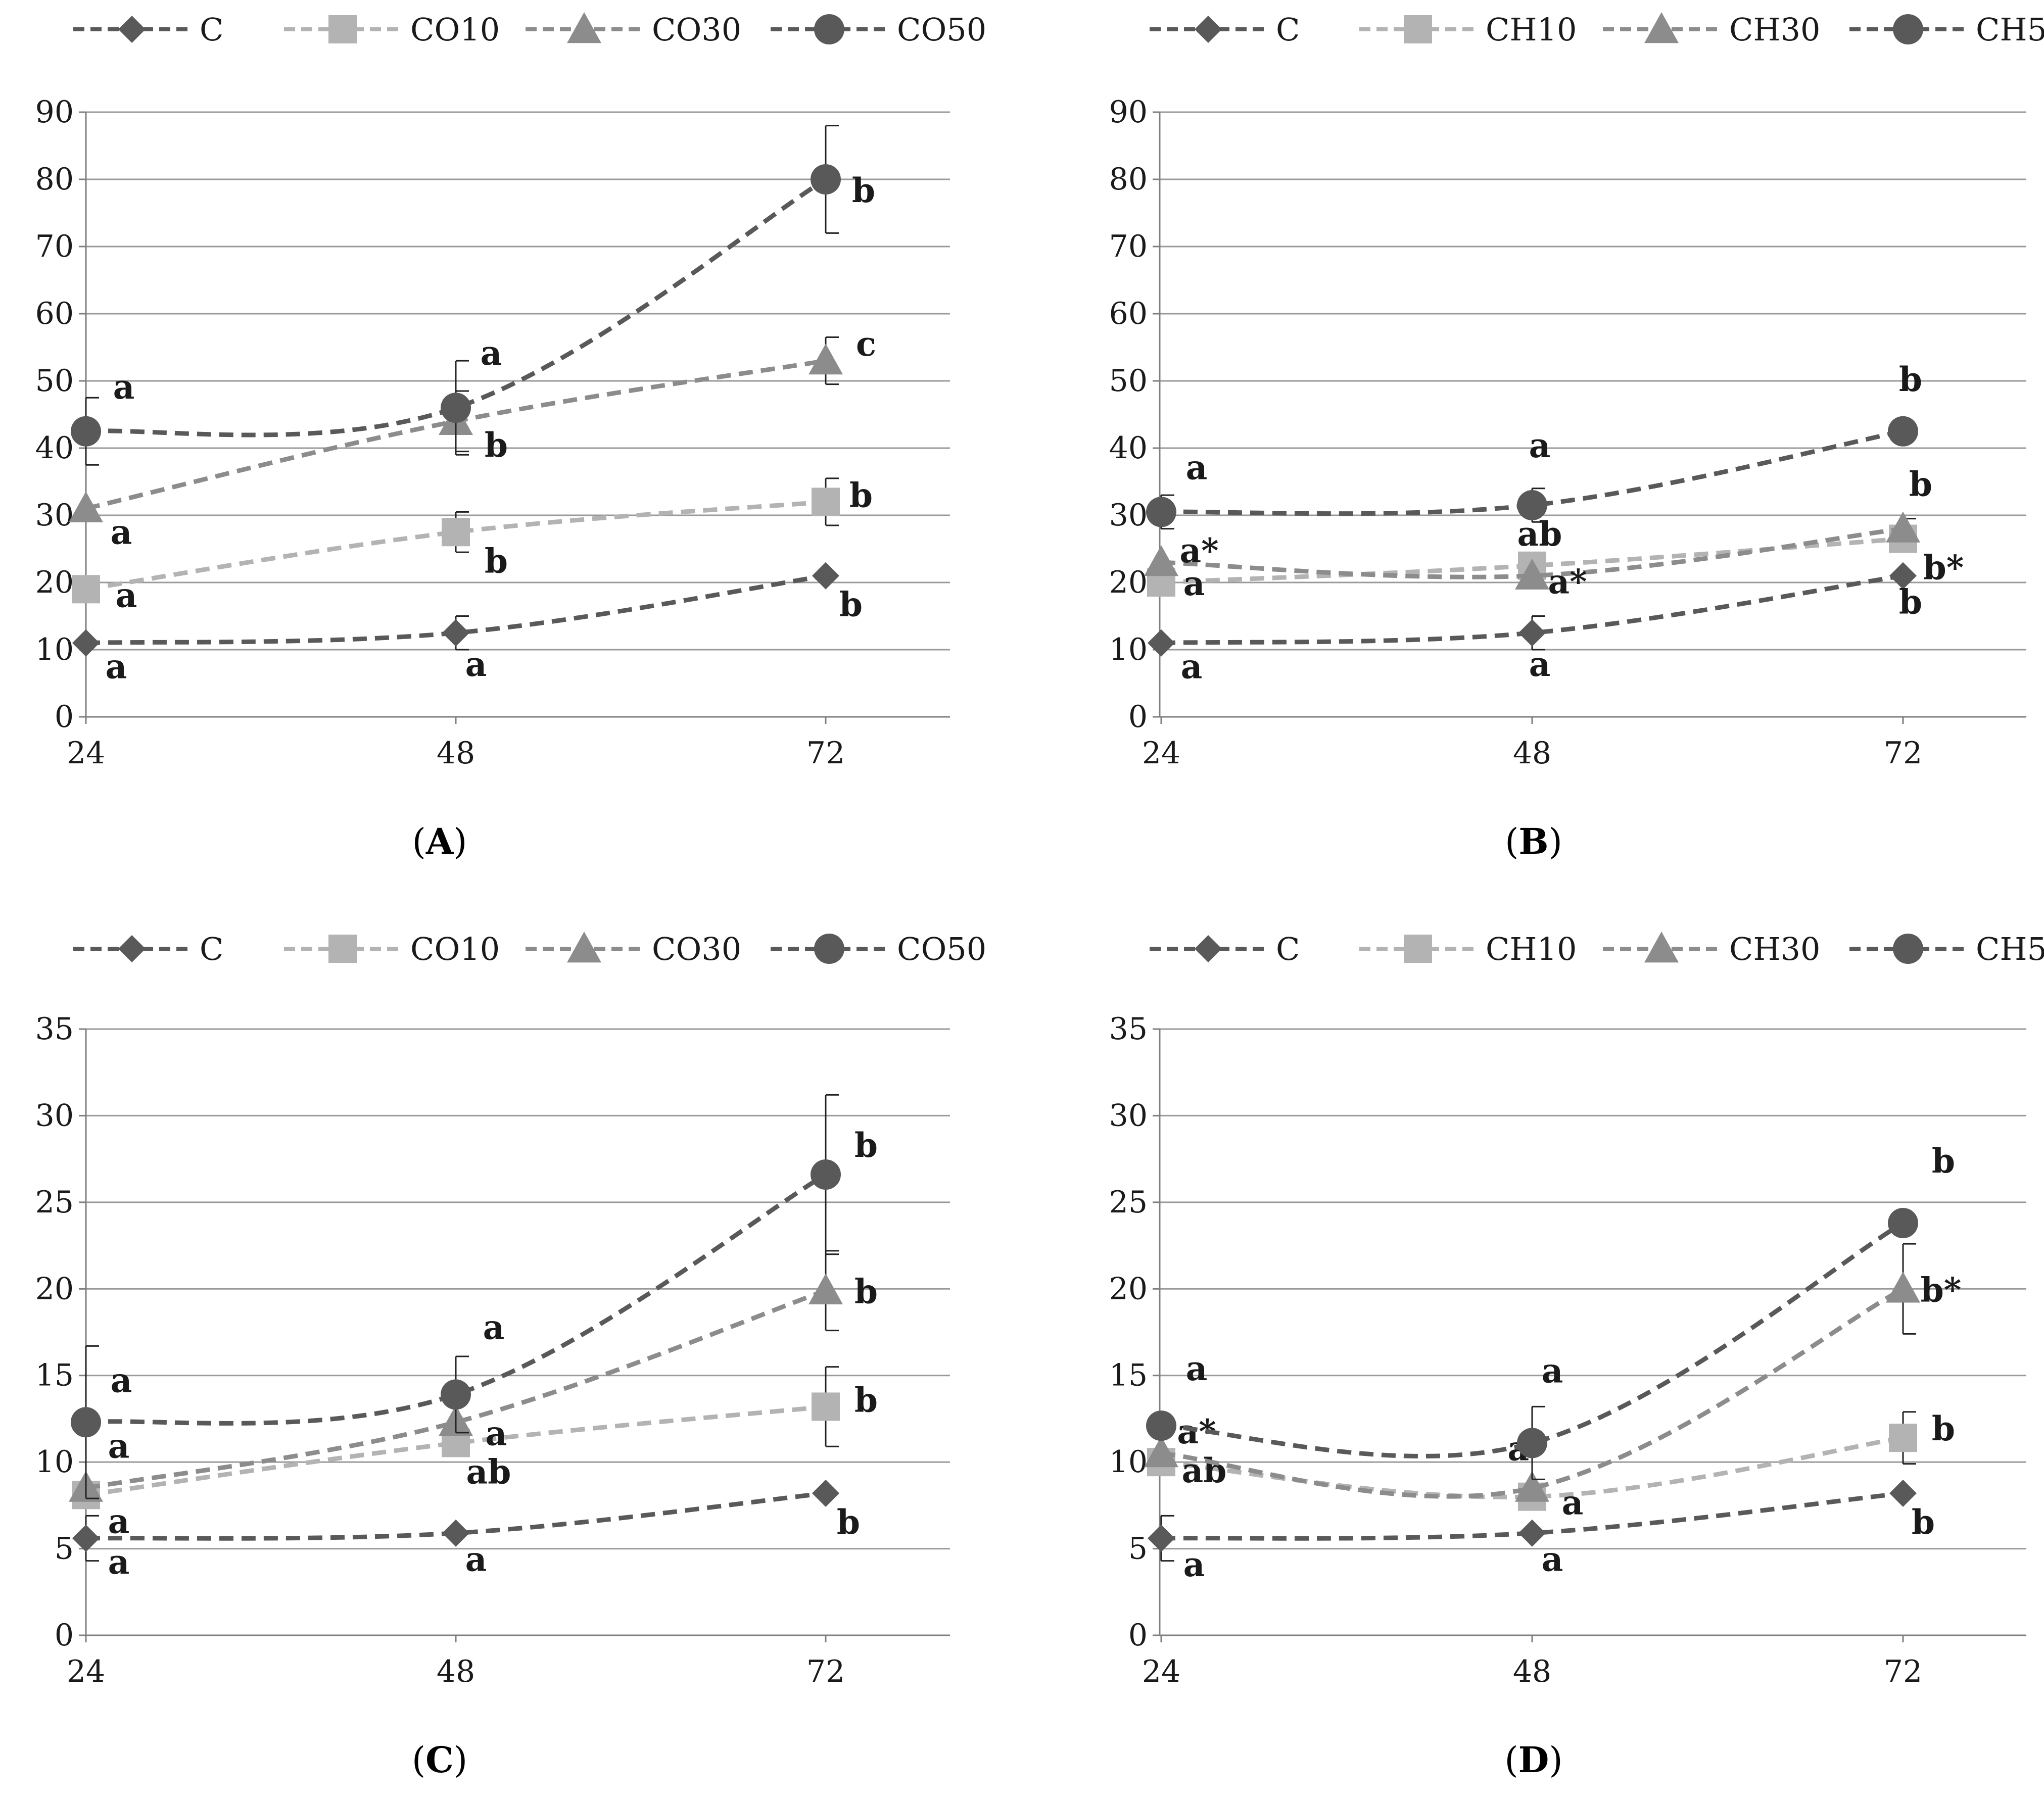  Describe the element at coordinates (696, 29) in the screenshot. I see `legend-label: CO30` at that location.